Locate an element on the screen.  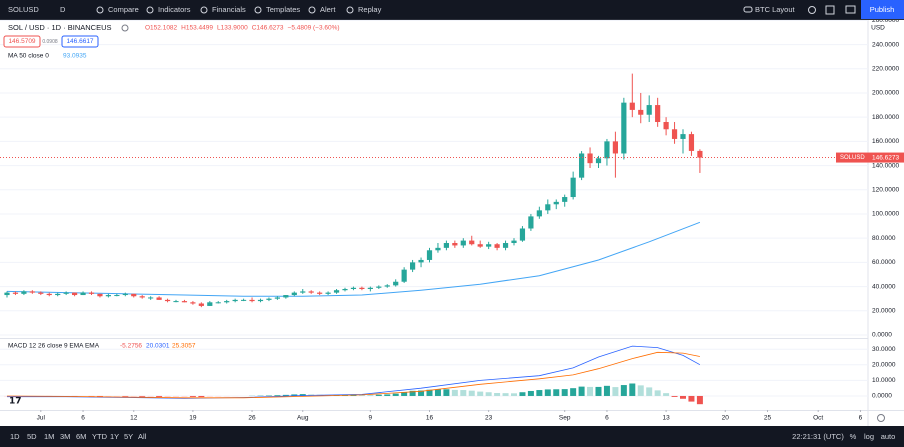
x-tick-label: 6 is located at coordinates (83, 418).